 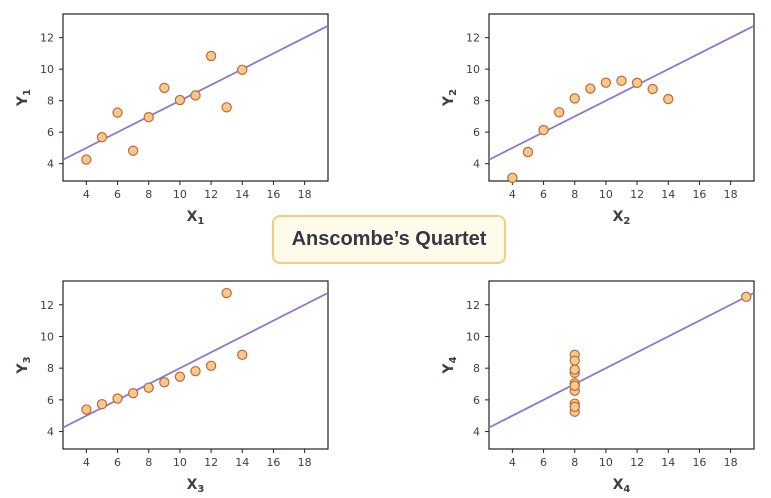 I want to click on x-axis-label: X4, so click(x=622, y=486).